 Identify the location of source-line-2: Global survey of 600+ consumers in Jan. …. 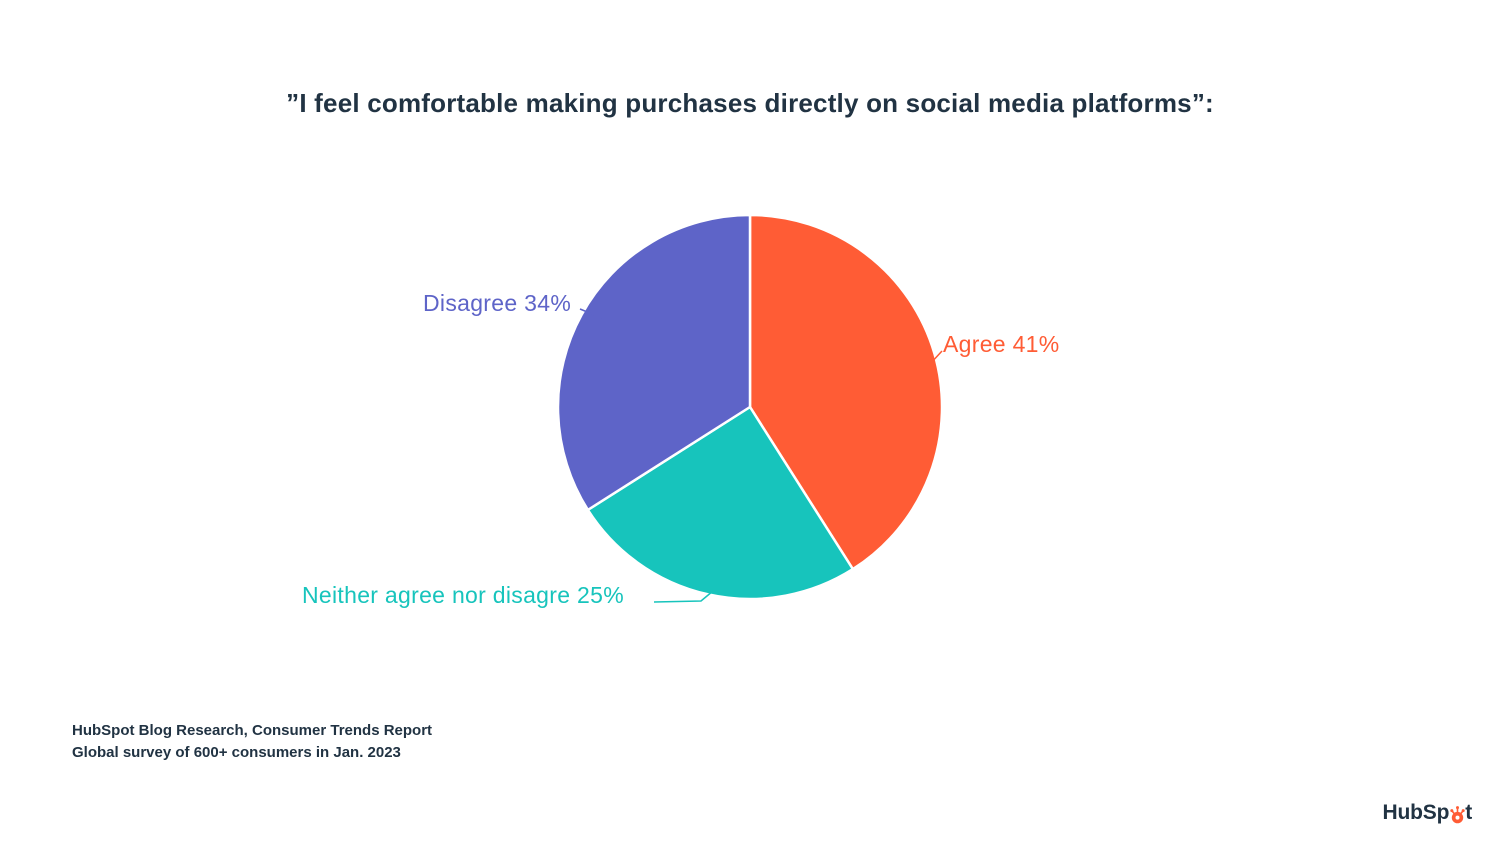
(236, 752).